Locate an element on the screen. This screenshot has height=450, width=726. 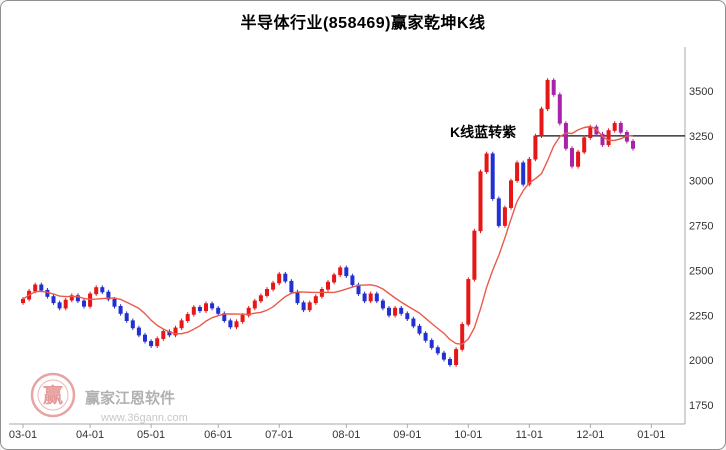
y-axis-label: 1750 is located at coordinates (701, 406).